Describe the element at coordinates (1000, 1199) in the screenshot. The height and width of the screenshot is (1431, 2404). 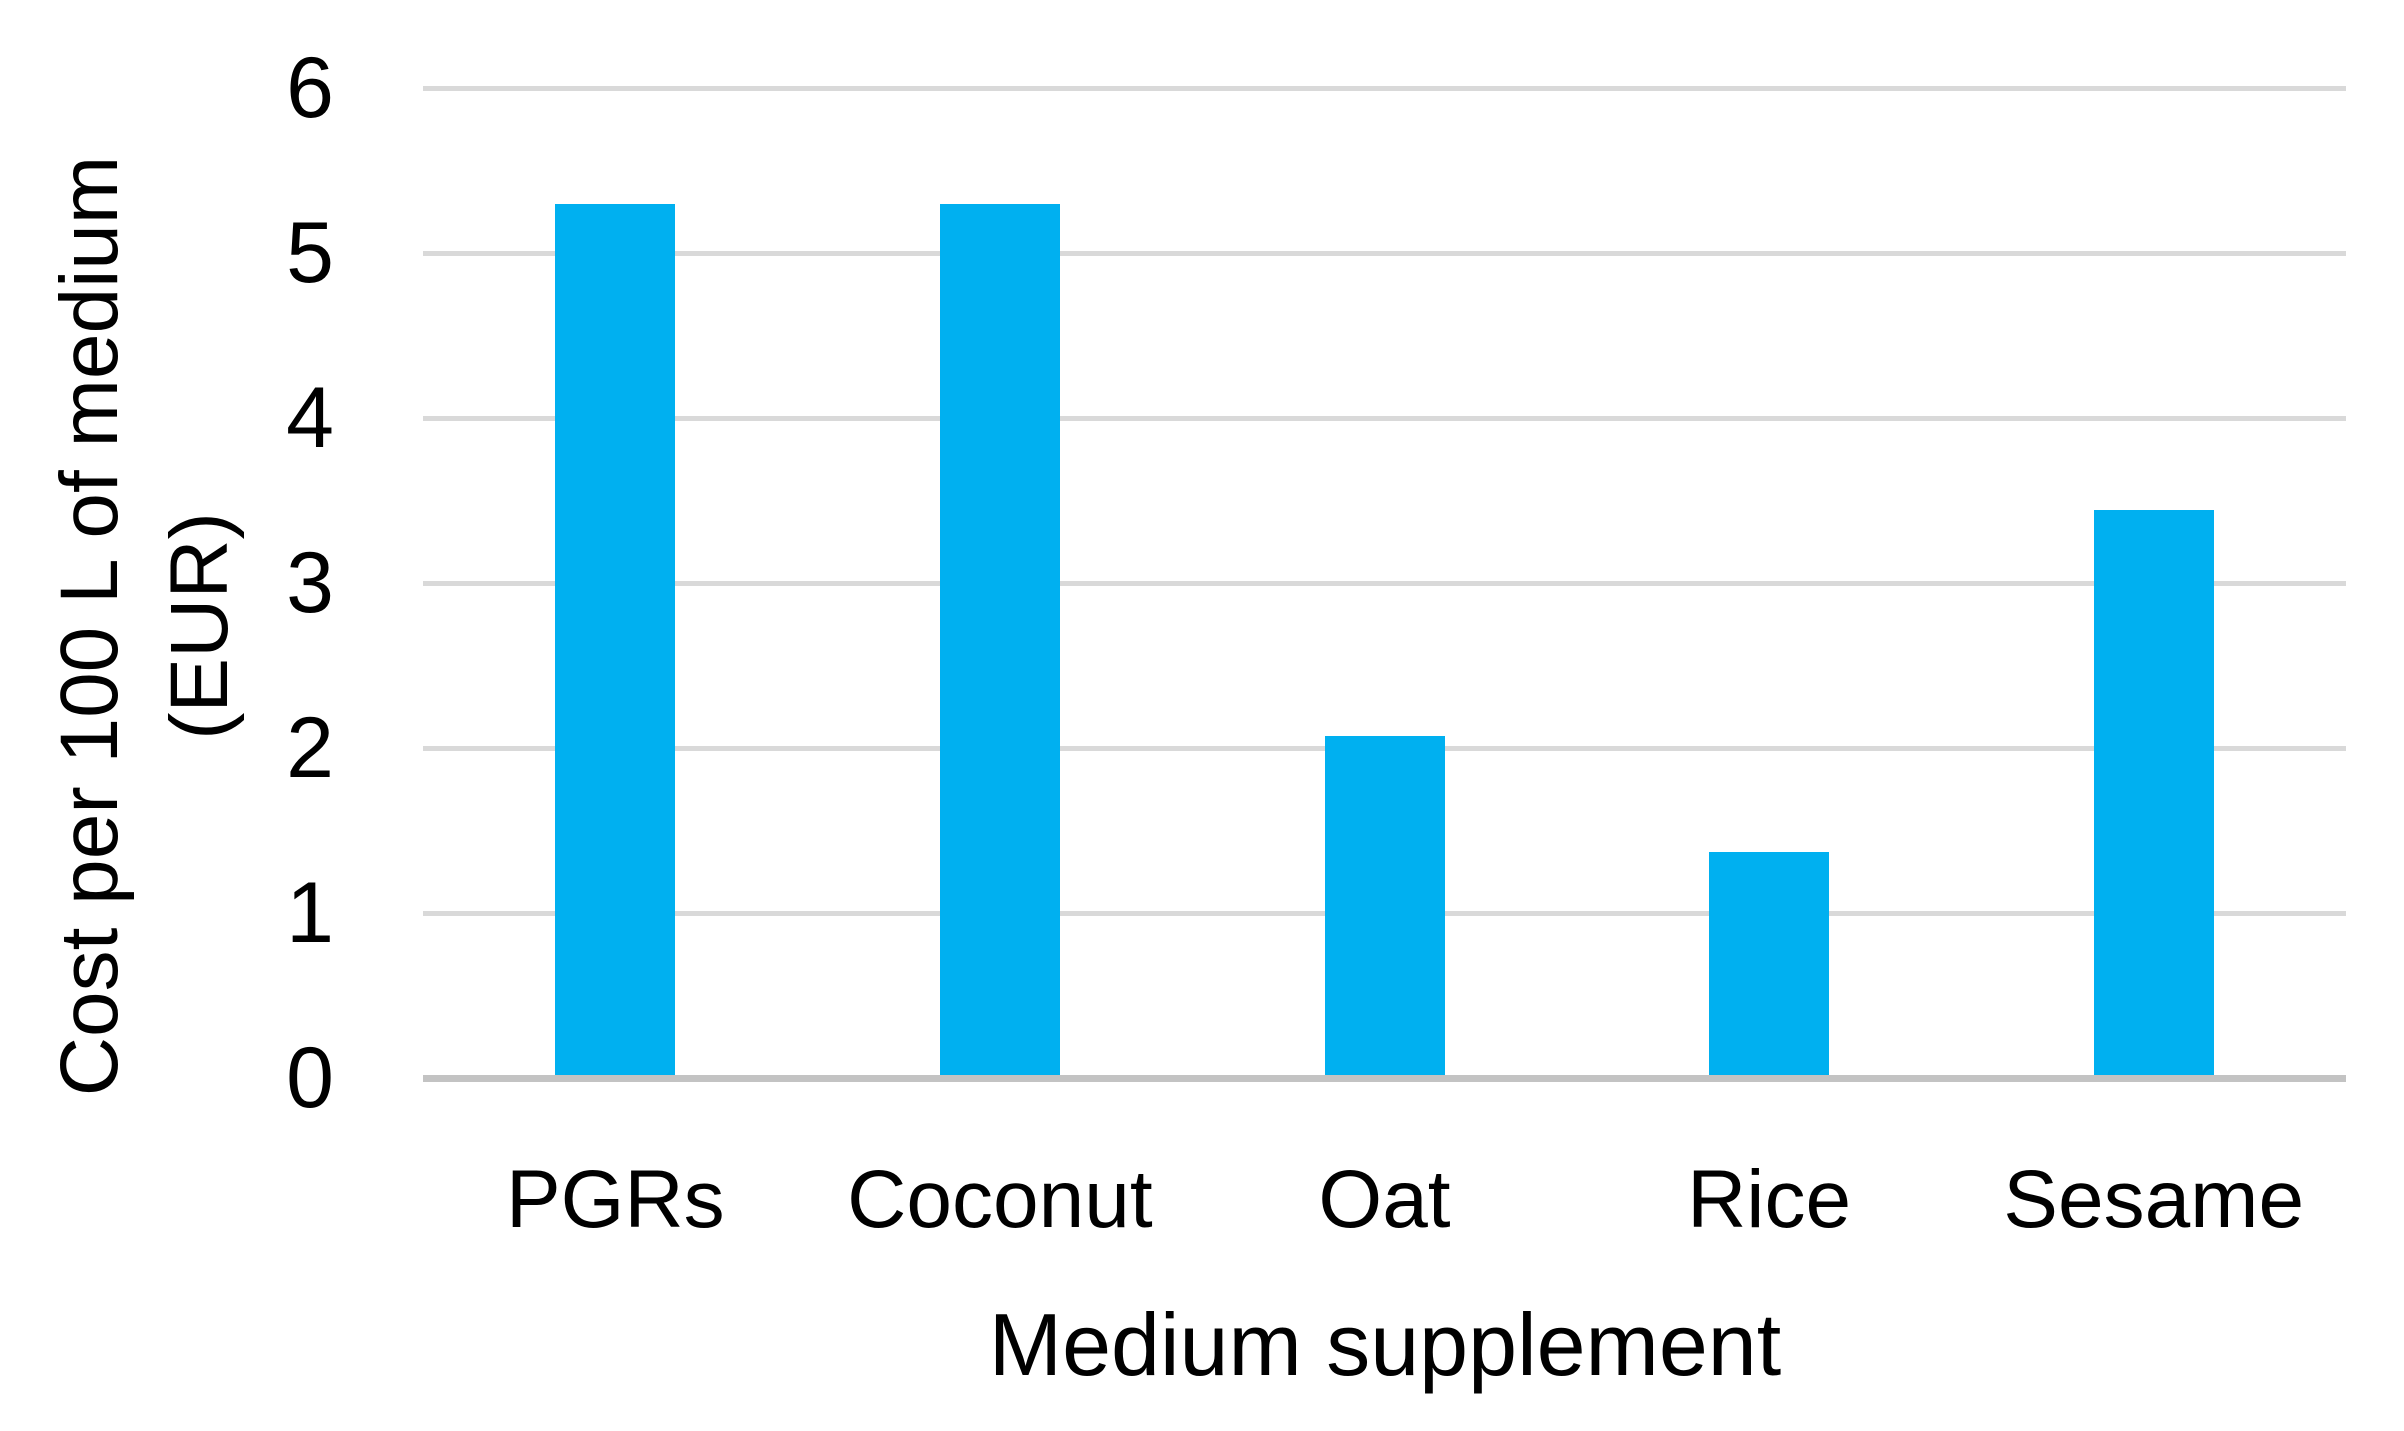
I see `x-category-label-coconut: Coconut` at that location.